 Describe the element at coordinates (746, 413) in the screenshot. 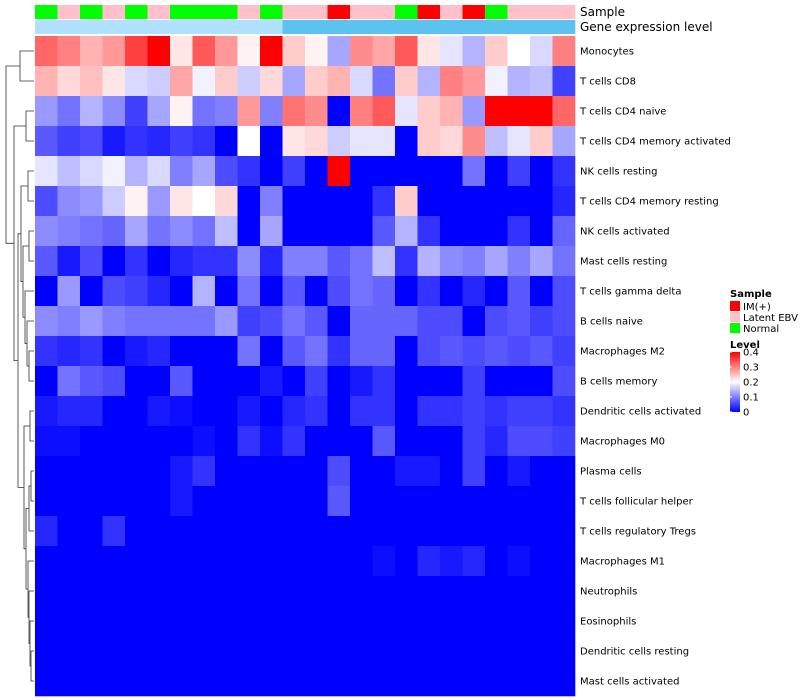

I see `colorbar-tick-label: 0` at that location.